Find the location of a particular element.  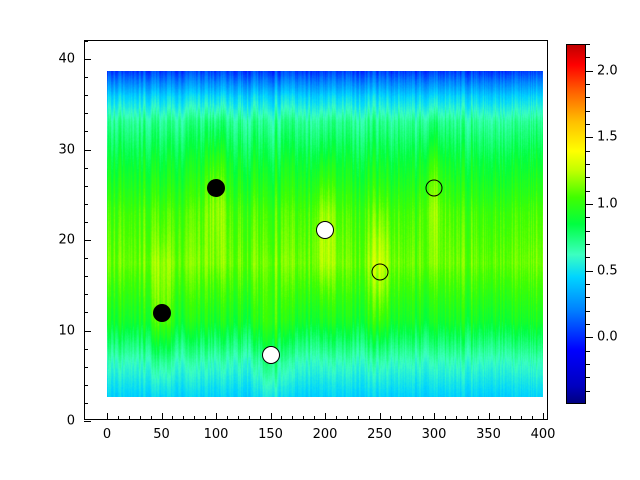

x-tick-label: 250 is located at coordinates (379, 434).